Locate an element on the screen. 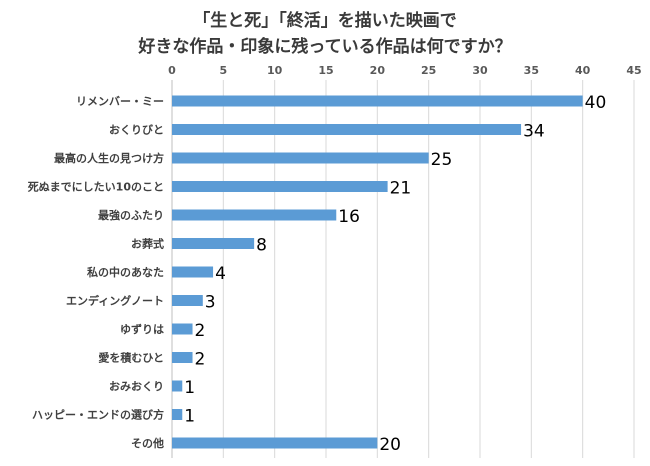  x-tick-label: 10 is located at coordinates (275, 70).